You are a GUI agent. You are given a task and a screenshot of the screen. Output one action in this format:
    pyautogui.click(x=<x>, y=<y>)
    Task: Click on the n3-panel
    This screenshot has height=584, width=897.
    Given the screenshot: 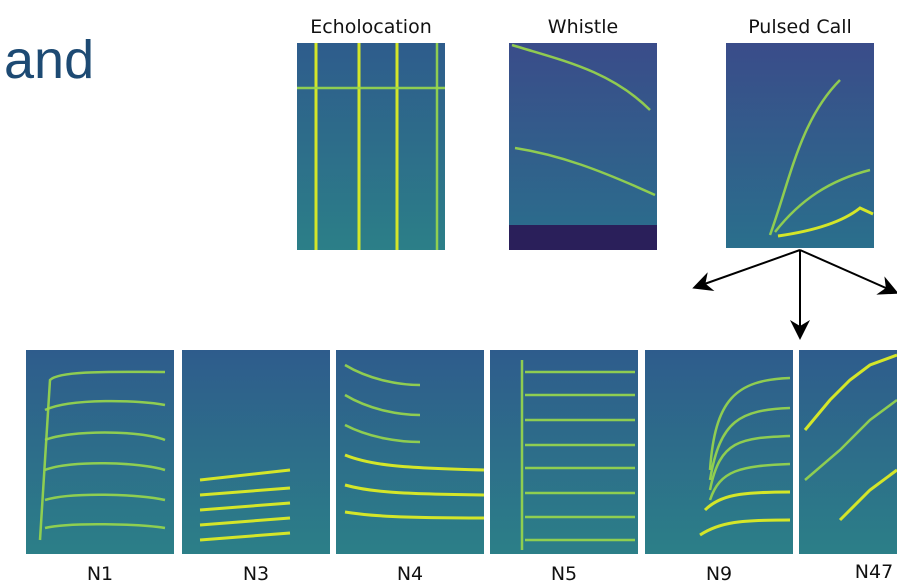 What is the action you would take?
    pyautogui.click(x=256, y=452)
    